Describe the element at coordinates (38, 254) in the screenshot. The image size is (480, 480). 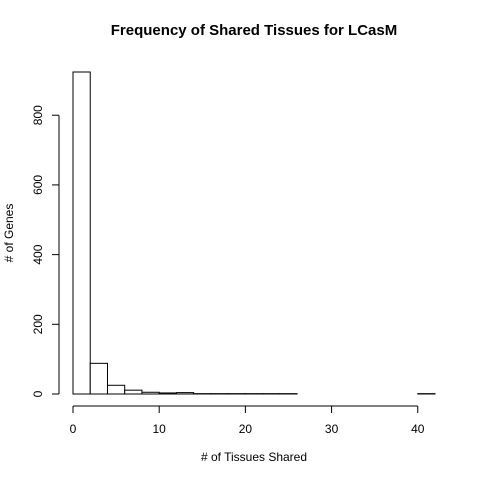
I see `y-tick-label-2: 400` at that location.